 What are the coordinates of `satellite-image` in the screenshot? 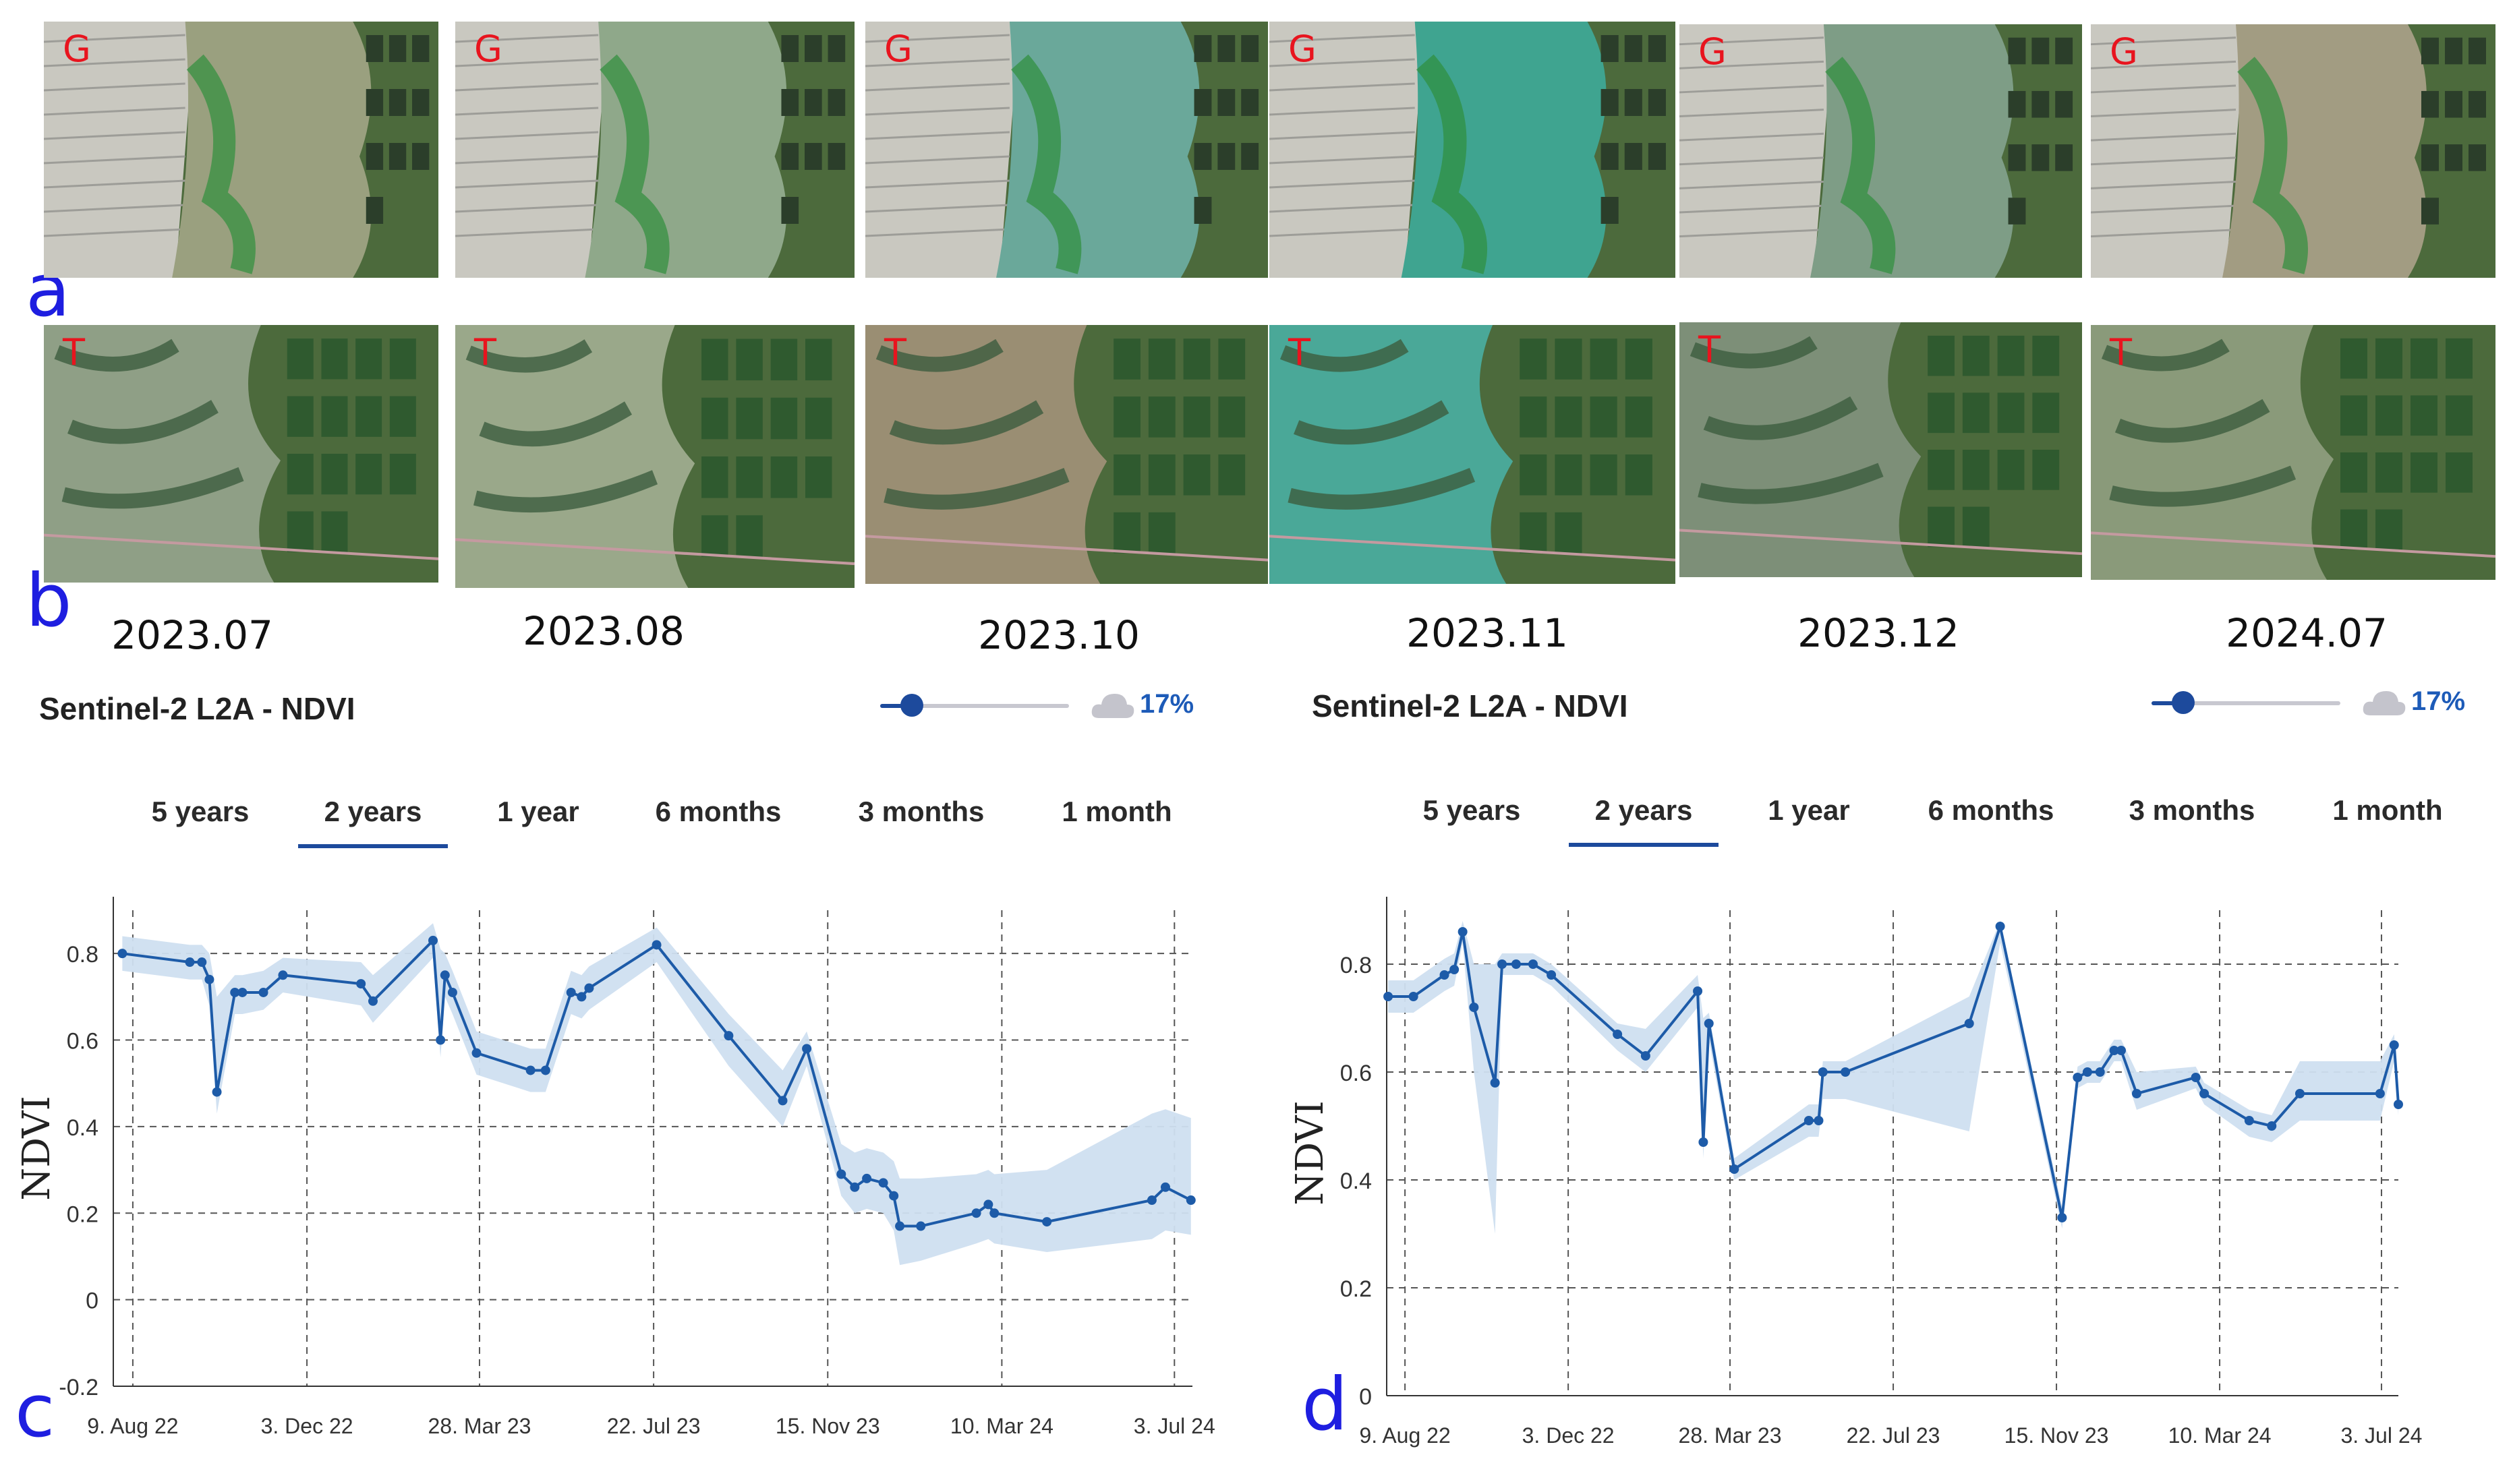 It's located at (1880, 449).